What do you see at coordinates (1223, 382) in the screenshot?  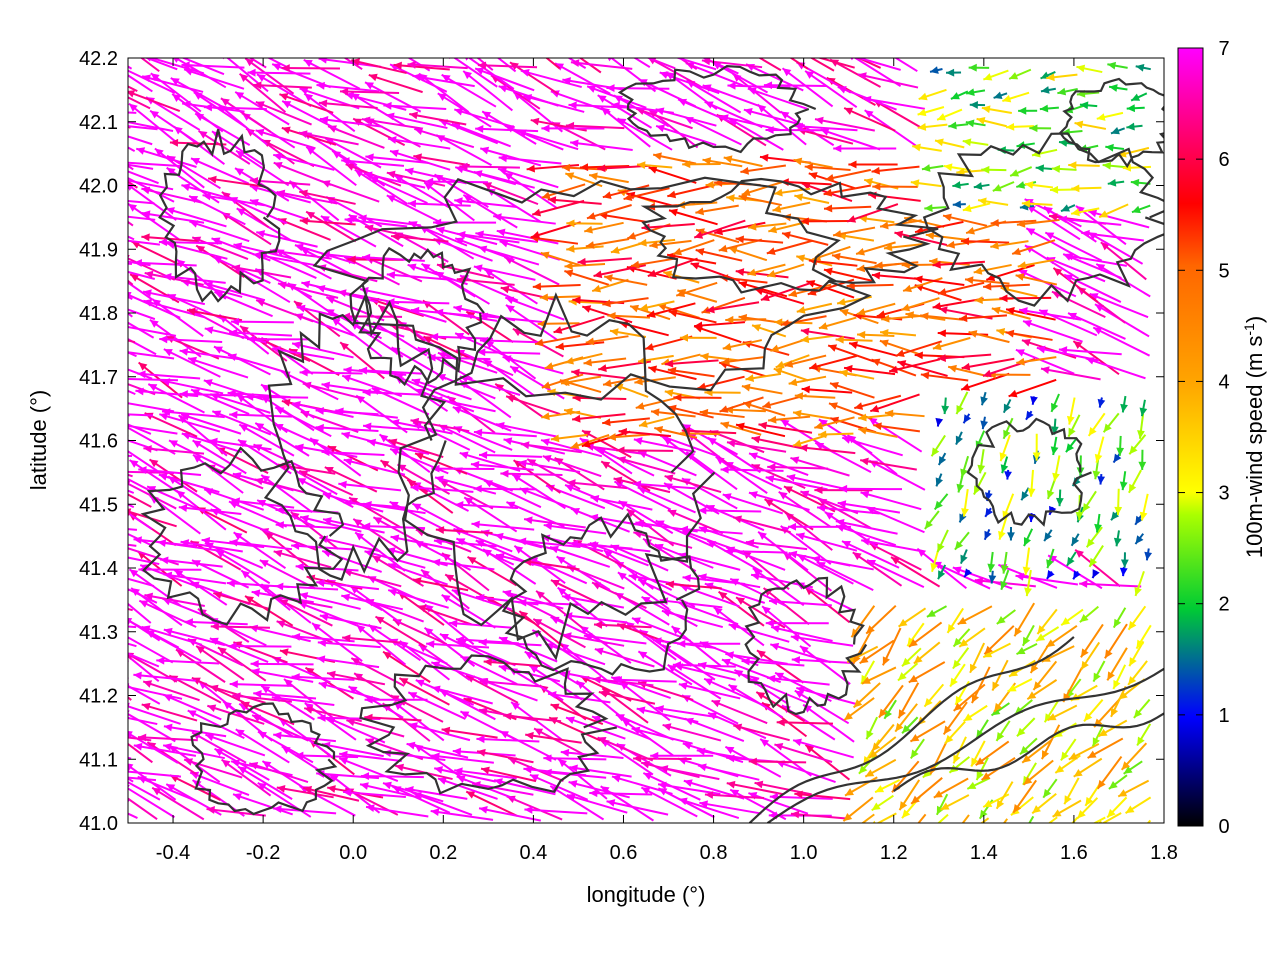 I see `colorbar-tick-label: 4` at bounding box center [1223, 382].